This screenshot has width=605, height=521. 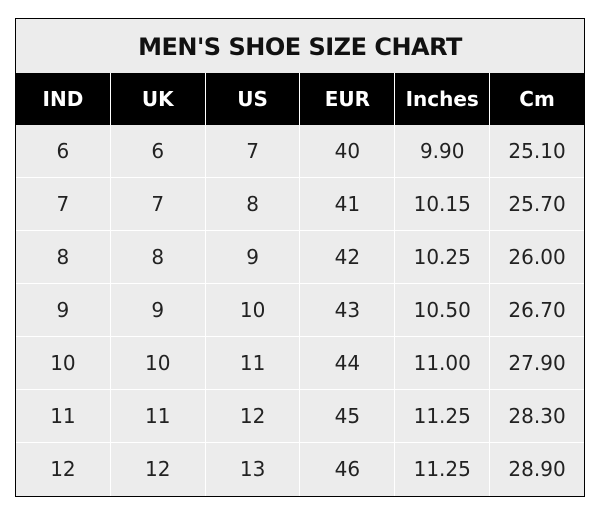 I want to click on column-header: EUR, so click(x=348, y=99).